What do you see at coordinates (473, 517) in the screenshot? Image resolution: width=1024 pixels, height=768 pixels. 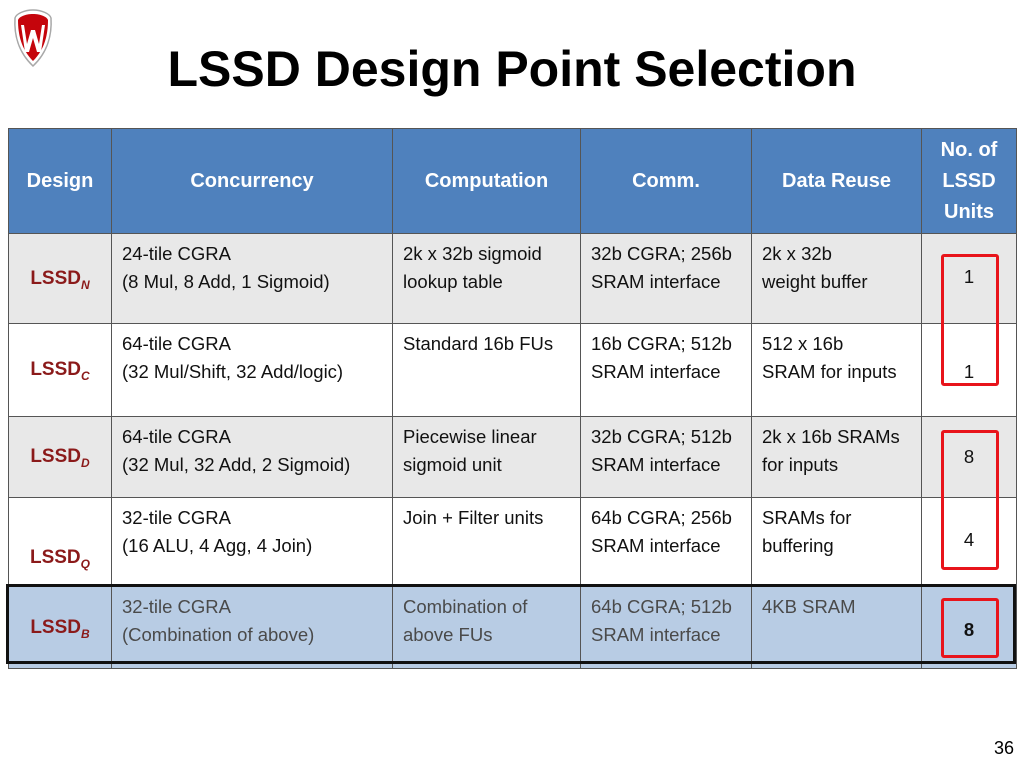 I see `cell-line: Join + Filter units` at bounding box center [473, 517].